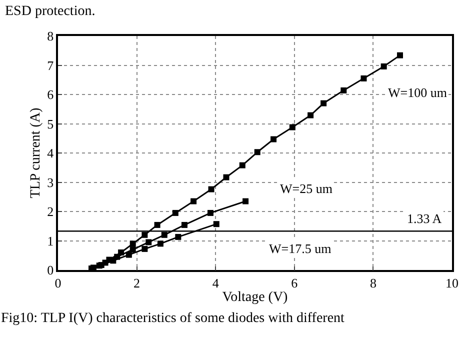  Describe the element at coordinates (255, 298) in the screenshot. I see `x-axis-title: Voltage (V)` at that location.